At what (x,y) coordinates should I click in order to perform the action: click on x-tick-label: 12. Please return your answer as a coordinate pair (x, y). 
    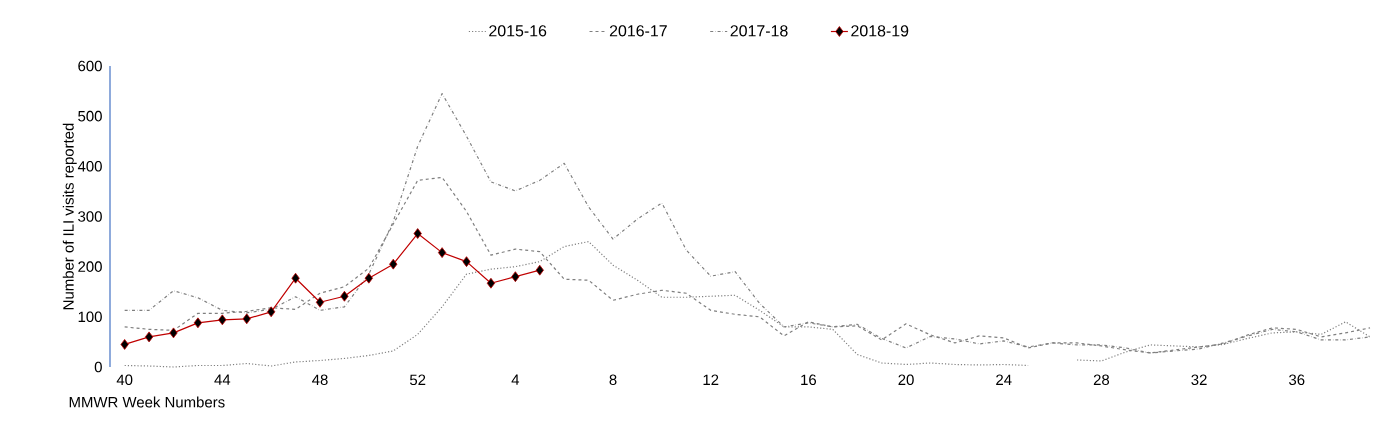
    Looking at the image, I should click on (711, 379).